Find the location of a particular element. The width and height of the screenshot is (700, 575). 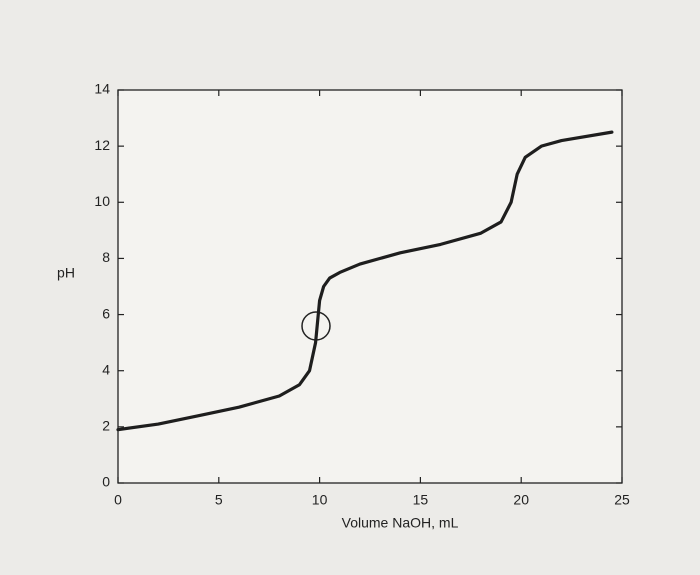

y-tick-label: 4 is located at coordinates (106, 369).